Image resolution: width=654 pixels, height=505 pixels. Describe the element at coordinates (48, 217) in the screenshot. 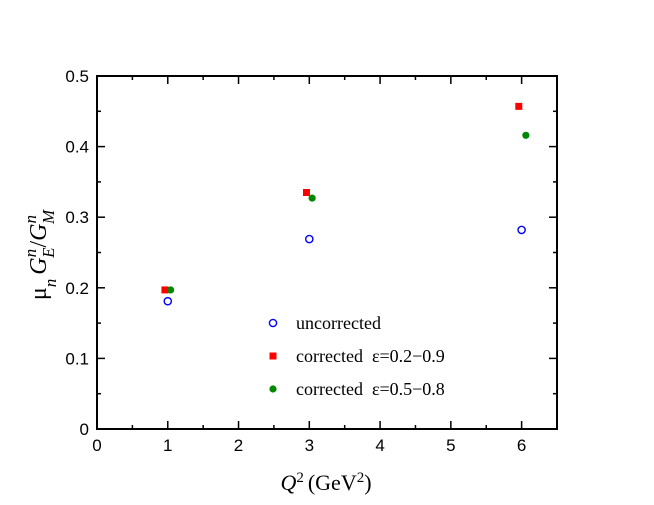

I see `y-label-gm-sub: M` at that location.